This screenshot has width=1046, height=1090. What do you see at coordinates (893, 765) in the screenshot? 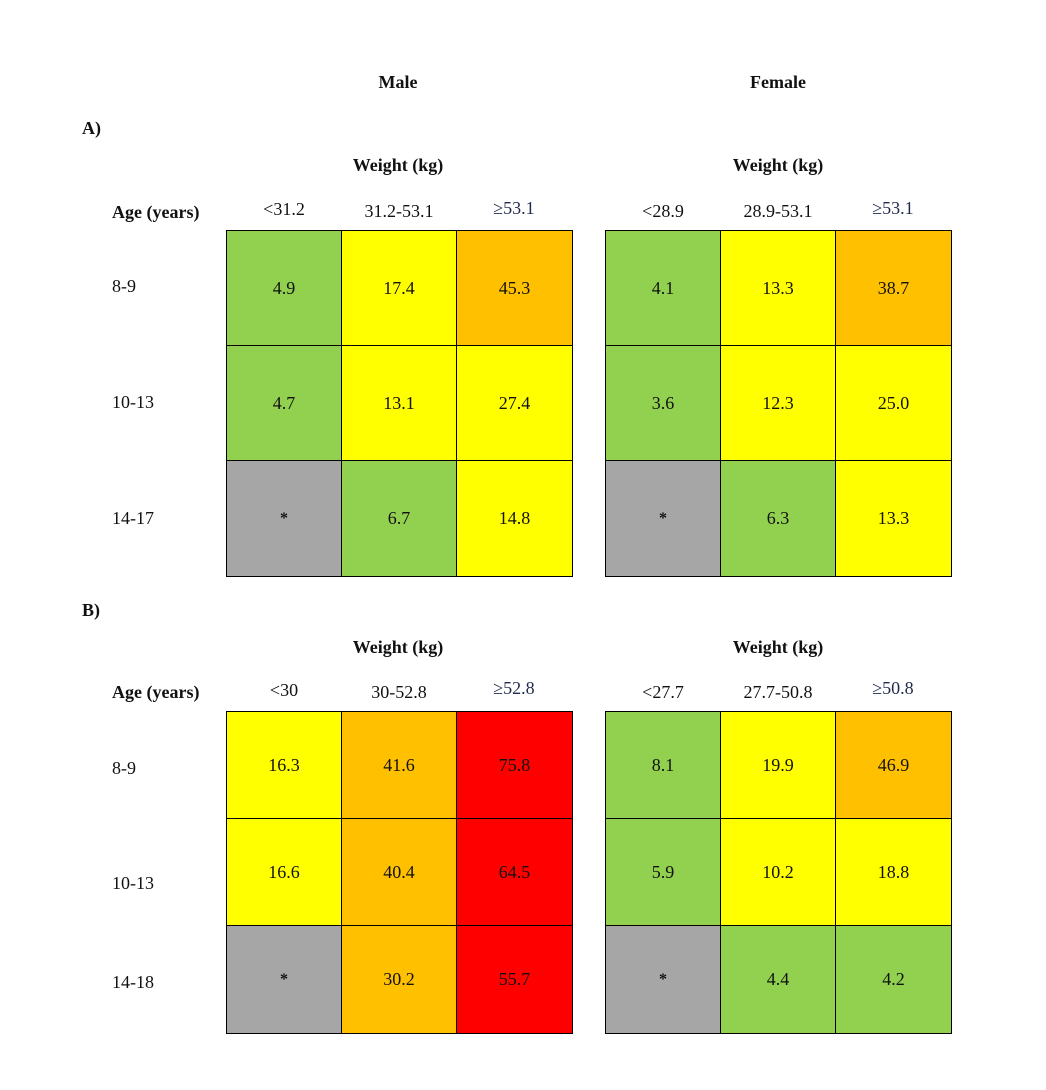
I see `heatmap-cell: 46.9` at bounding box center [893, 765].